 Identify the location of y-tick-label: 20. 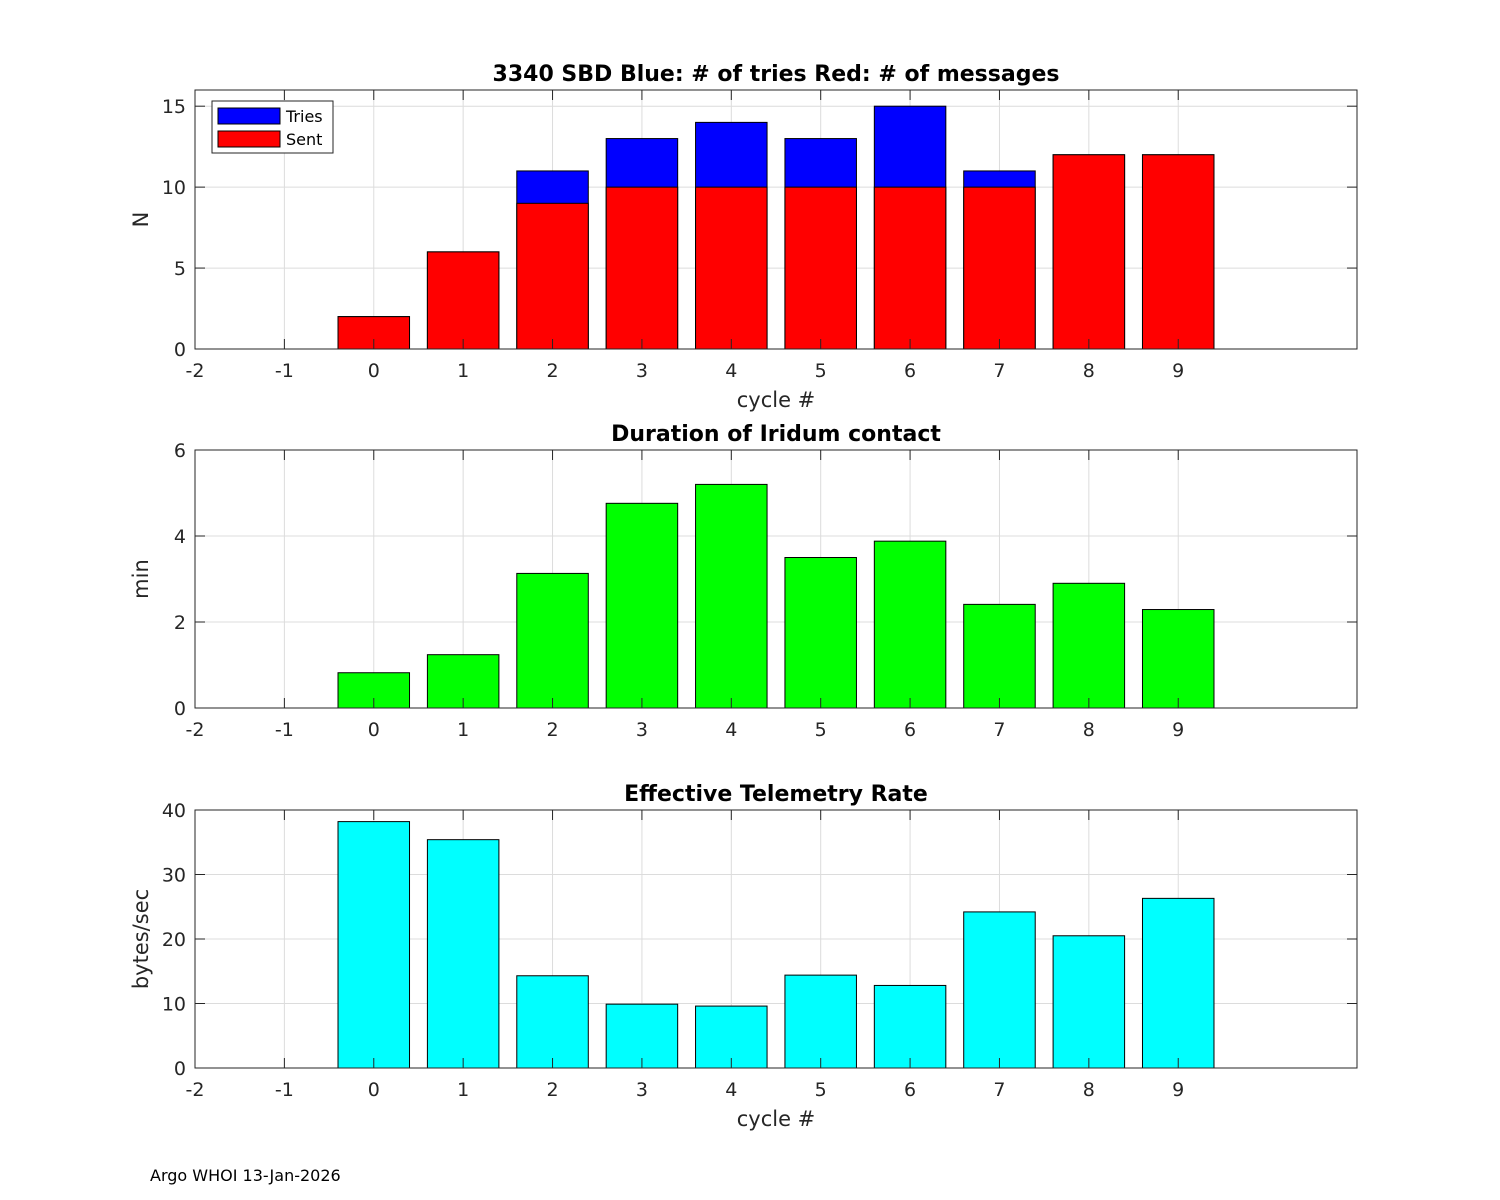
(174, 940).